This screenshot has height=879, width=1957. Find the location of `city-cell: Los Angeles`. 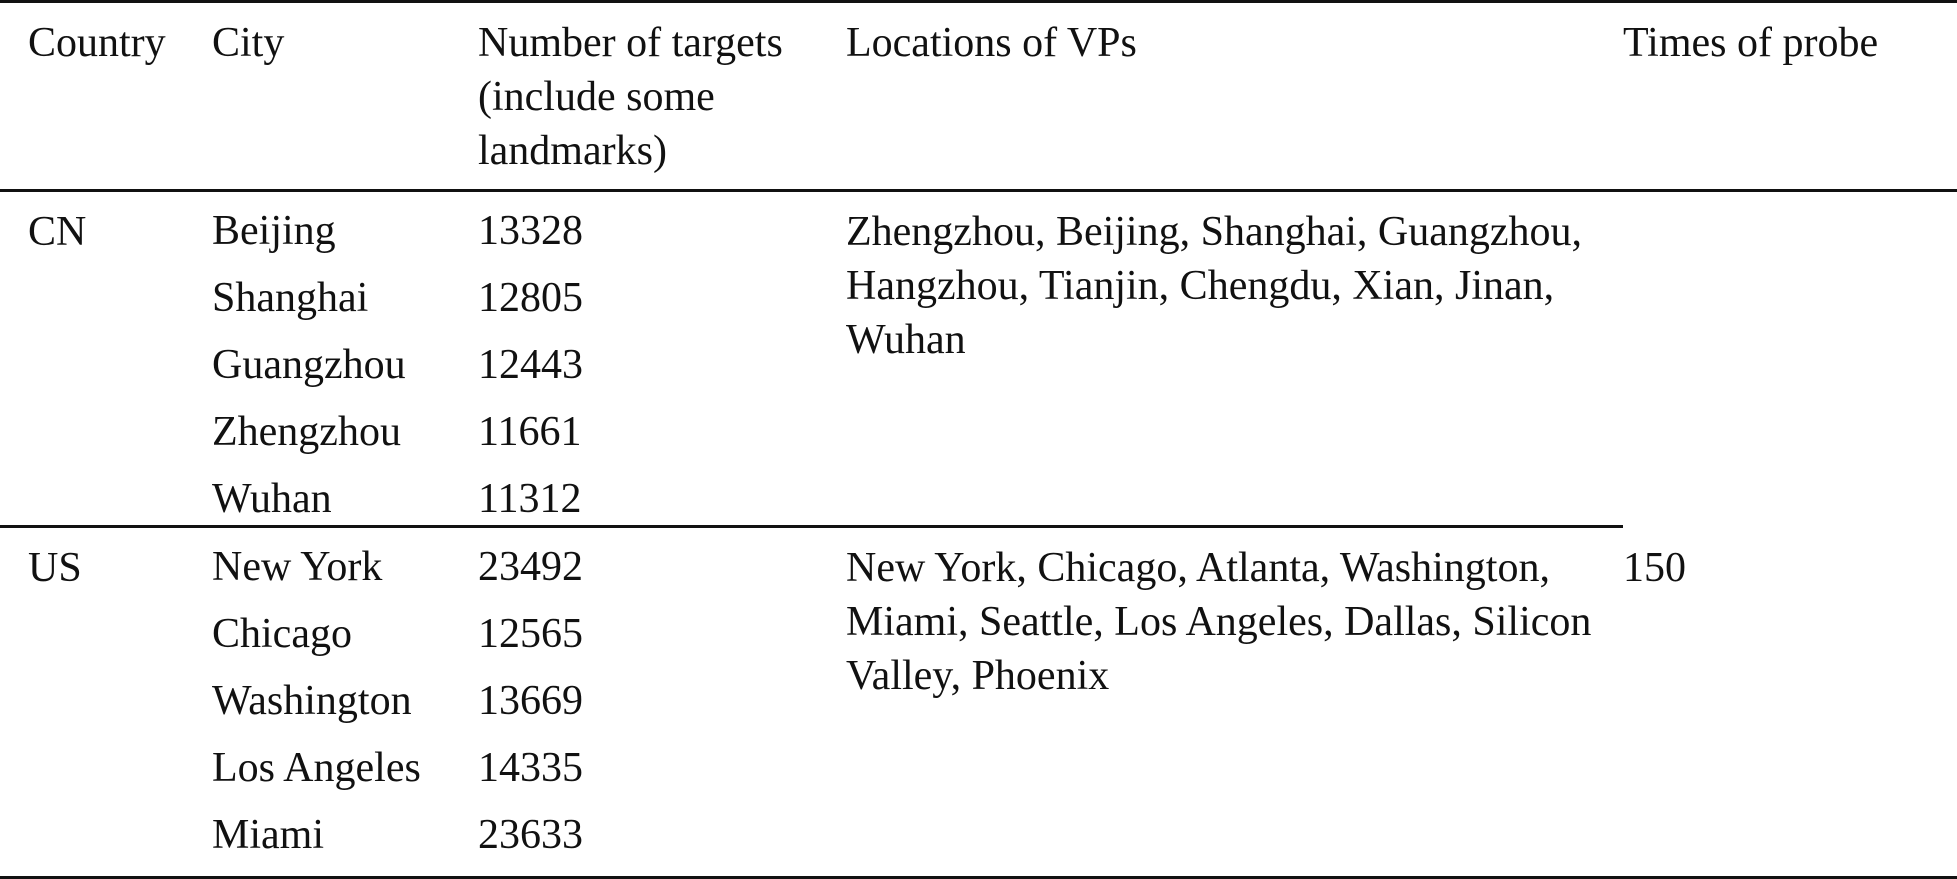

city-cell: Los Angeles is located at coordinates (316, 768).